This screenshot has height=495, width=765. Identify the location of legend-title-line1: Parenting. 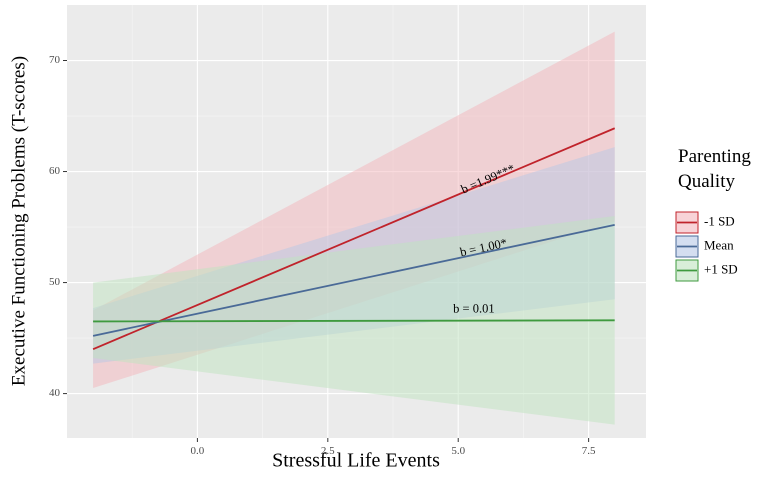
(714, 156).